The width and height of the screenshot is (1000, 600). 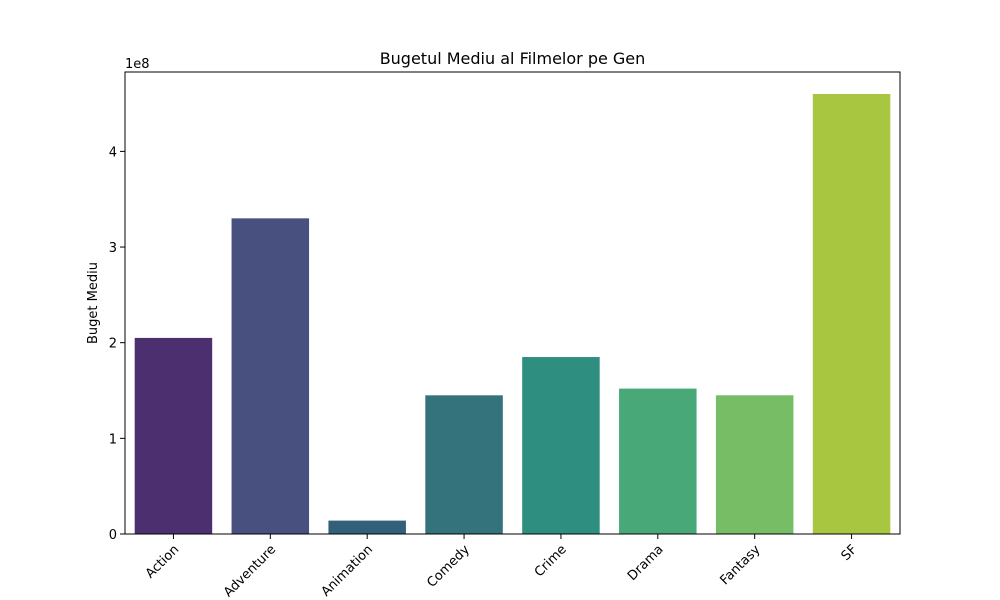 What do you see at coordinates (464, 464) in the screenshot?
I see `bar-comedy` at bounding box center [464, 464].